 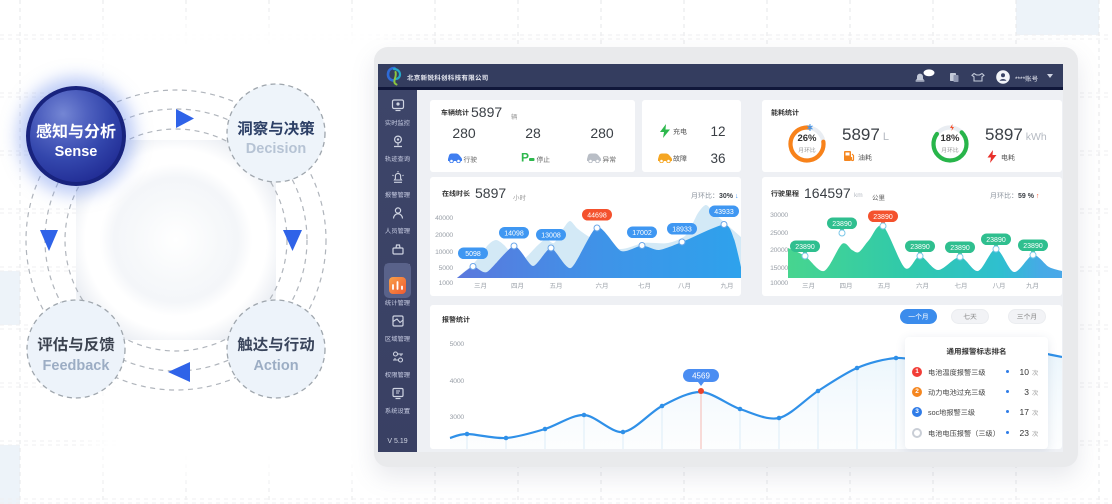 I want to click on svg-text: 44698, so click(x=597, y=216).